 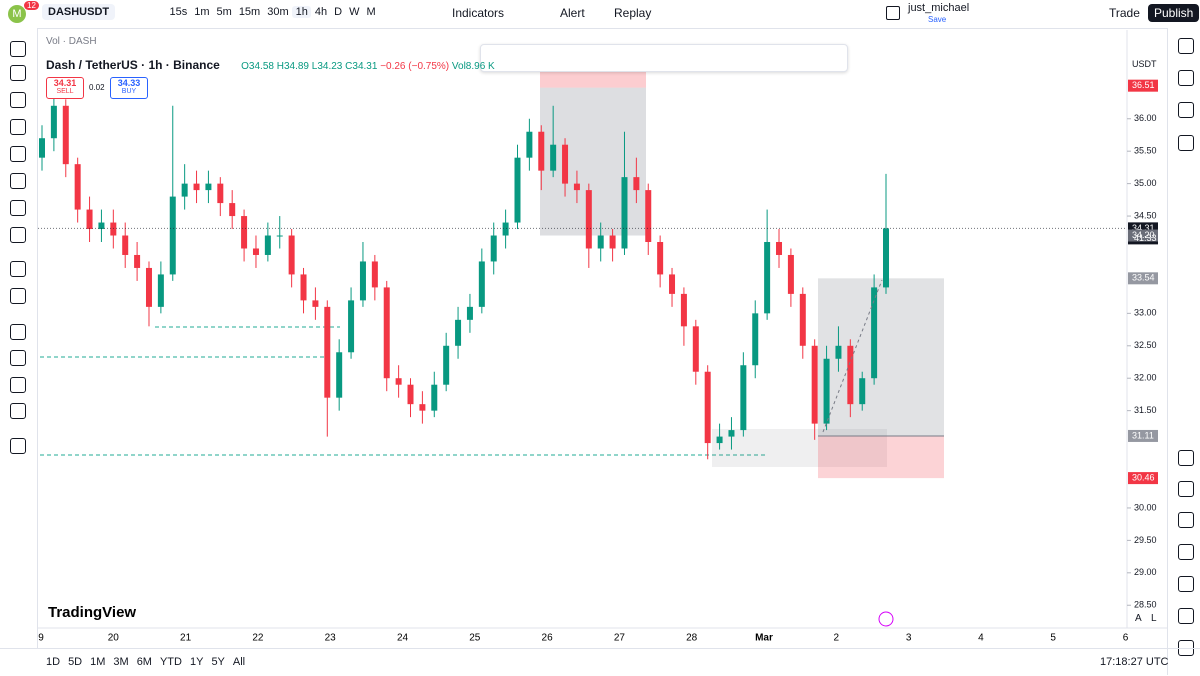 I want to click on interval: 4h, so click(x=321, y=12).